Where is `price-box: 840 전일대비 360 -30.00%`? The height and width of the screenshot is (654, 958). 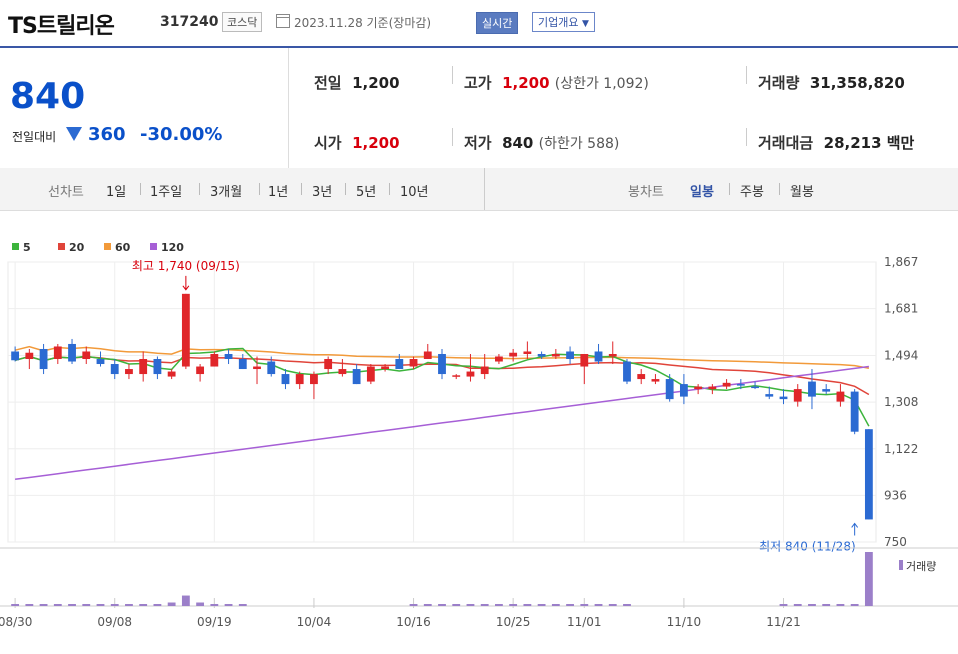 price-box: 840 전일대비 360 -30.00% is located at coordinates (144, 109).